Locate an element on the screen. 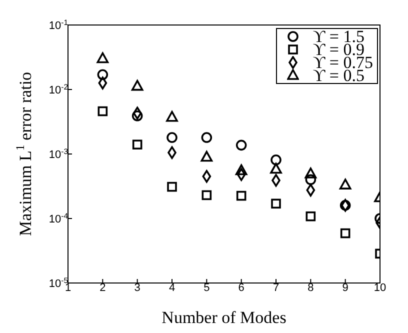 Image resolution: width=408 pixels, height=333 pixels. x-tick-label: 2 is located at coordinates (103, 288).